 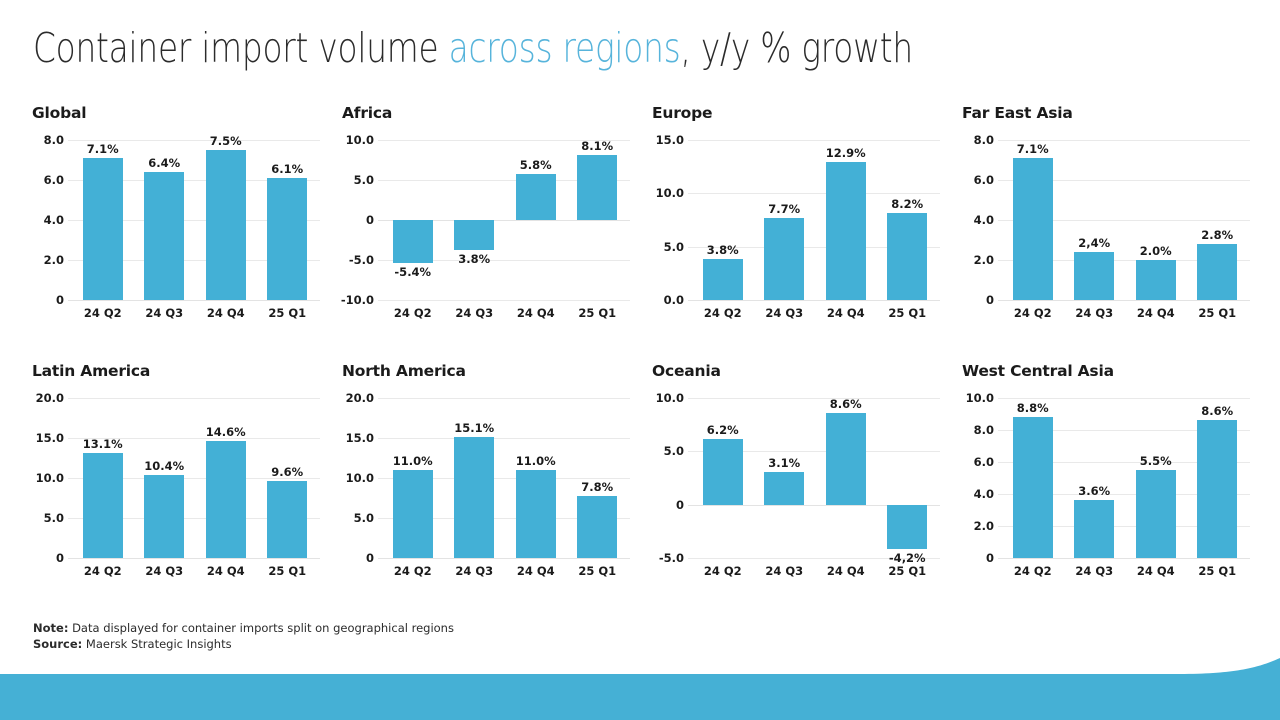 I want to click on x-axis: 24 Q2 24 Q3 24 Q4 25 Q1, so click(x=195, y=313).